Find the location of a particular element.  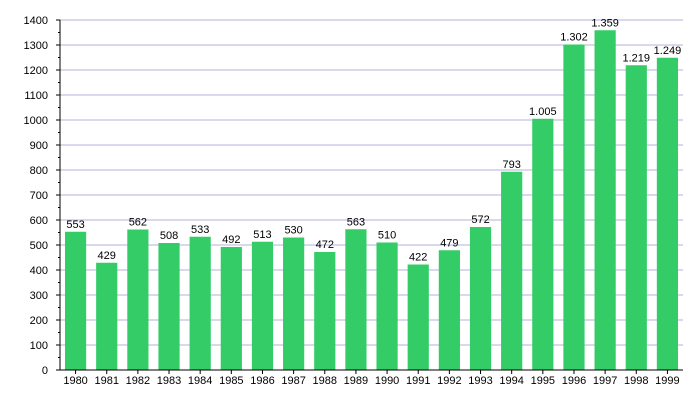

y-tick-label: 700 is located at coordinates (39, 196).